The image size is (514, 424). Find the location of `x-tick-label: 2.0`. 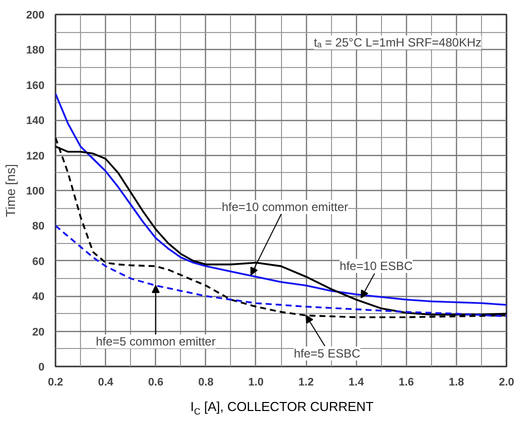

x-tick-label: 2.0 is located at coordinates (506, 382).